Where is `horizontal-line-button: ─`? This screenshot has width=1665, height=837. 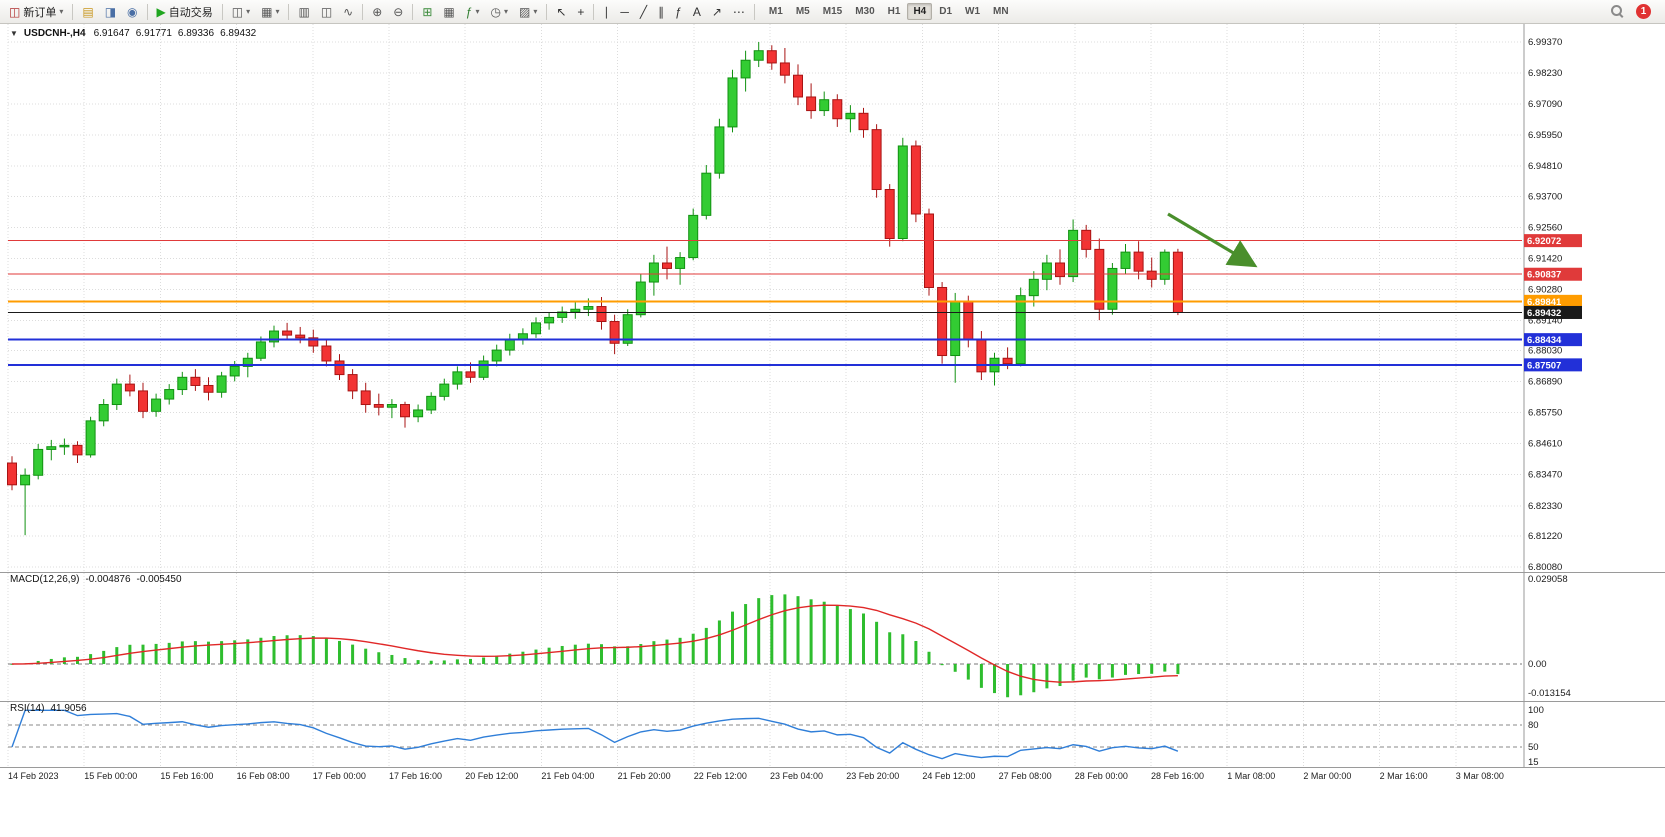 horizontal-line-button: ─ is located at coordinates (624, 11).